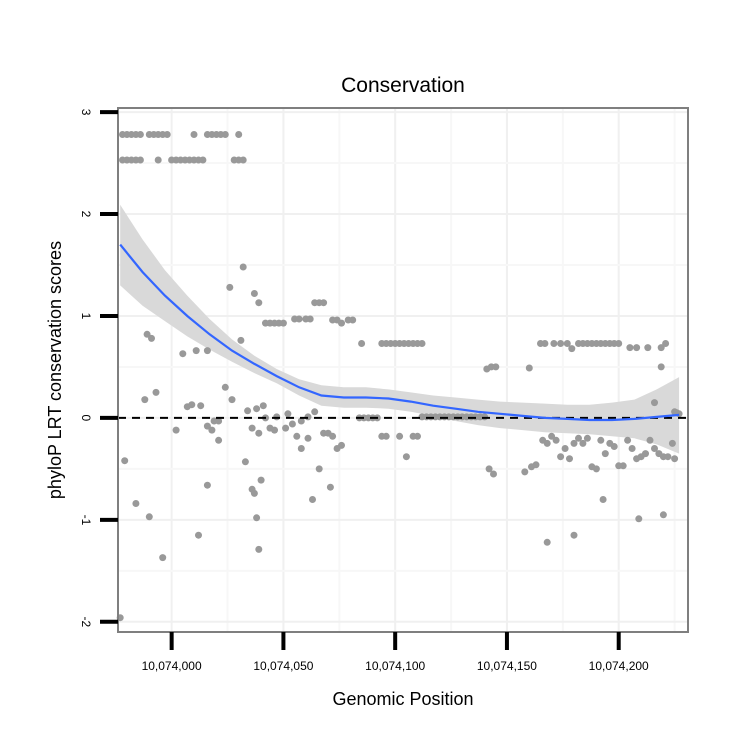 The width and height of the screenshot is (750, 750). I want to click on y-tick-label: 0, so click(86, 418).